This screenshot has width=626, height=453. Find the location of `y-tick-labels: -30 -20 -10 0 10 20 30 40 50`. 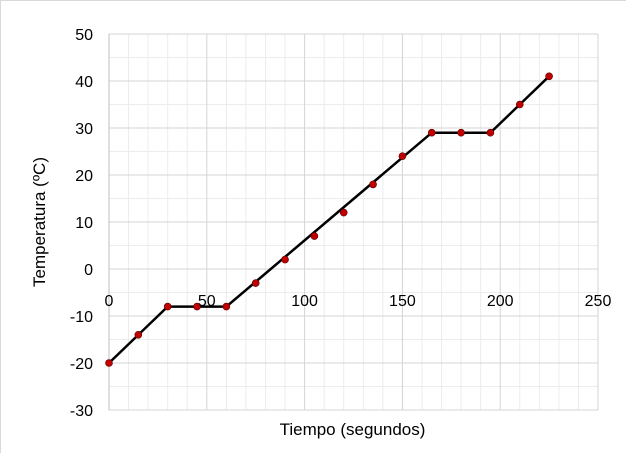

y-tick-labels: -30 -20 -10 0 10 20 30 40 50 is located at coordinates (81, 223).